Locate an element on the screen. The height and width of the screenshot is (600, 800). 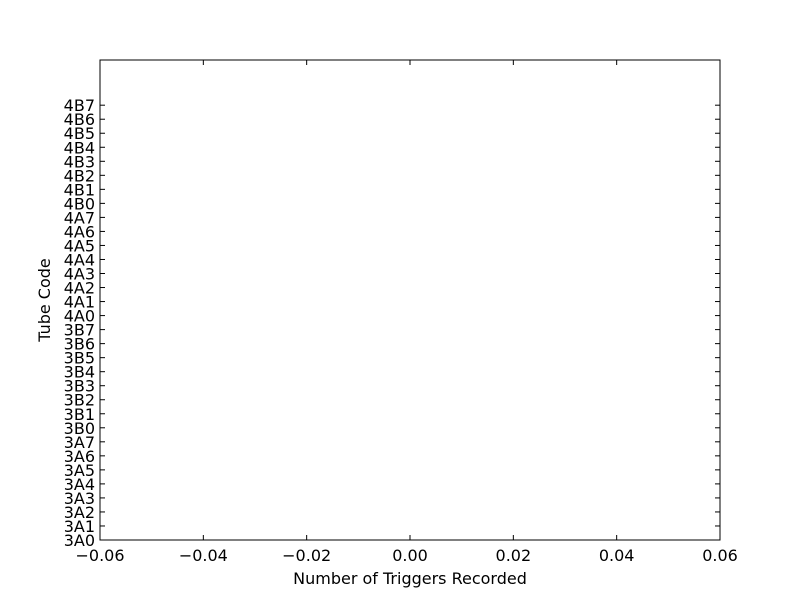
y-tick-label-4B6: 4B6 is located at coordinates (79, 119).